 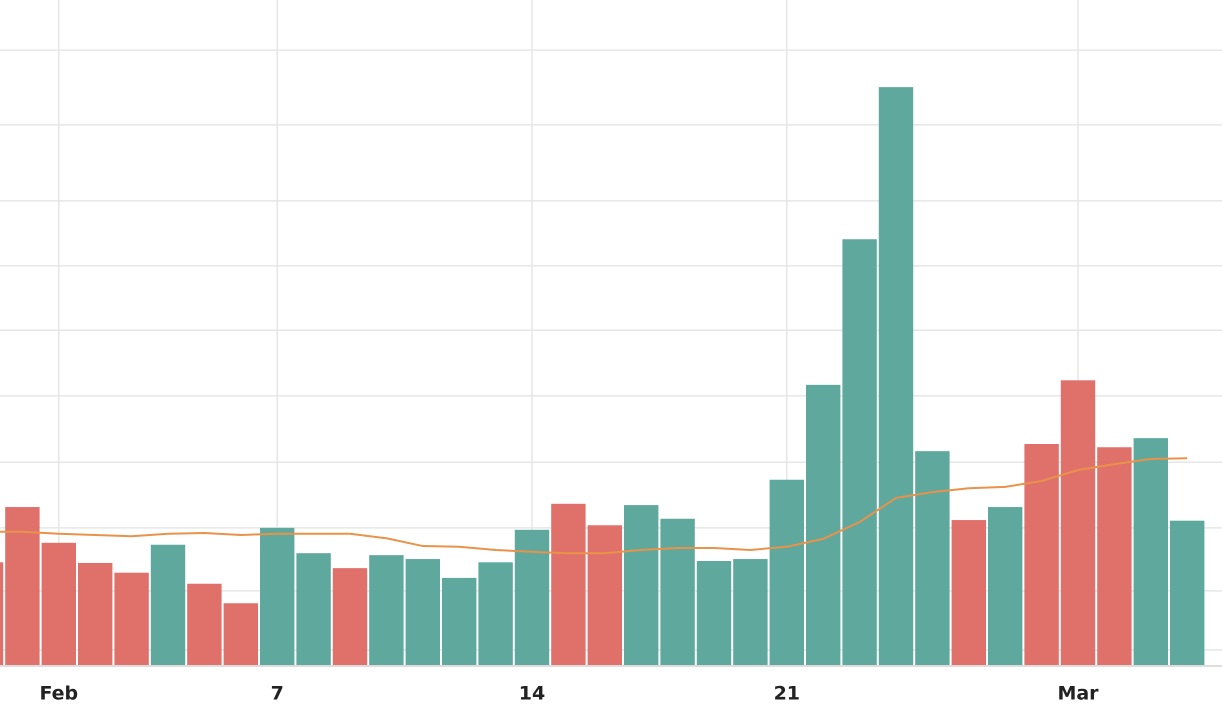 I want to click on x-tick-label: 21, so click(x=787, y=694).